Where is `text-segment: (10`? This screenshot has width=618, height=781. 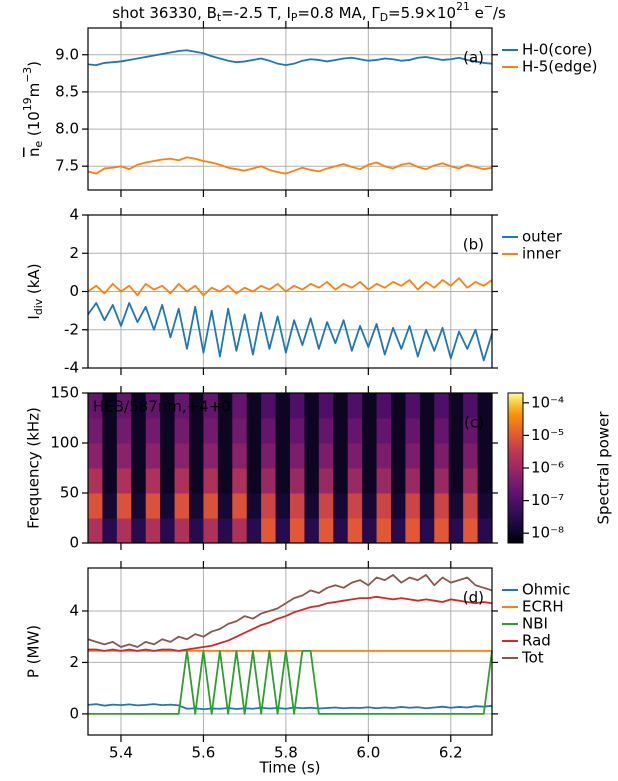
text-segment: (10 is located at coordinates (34, 126).